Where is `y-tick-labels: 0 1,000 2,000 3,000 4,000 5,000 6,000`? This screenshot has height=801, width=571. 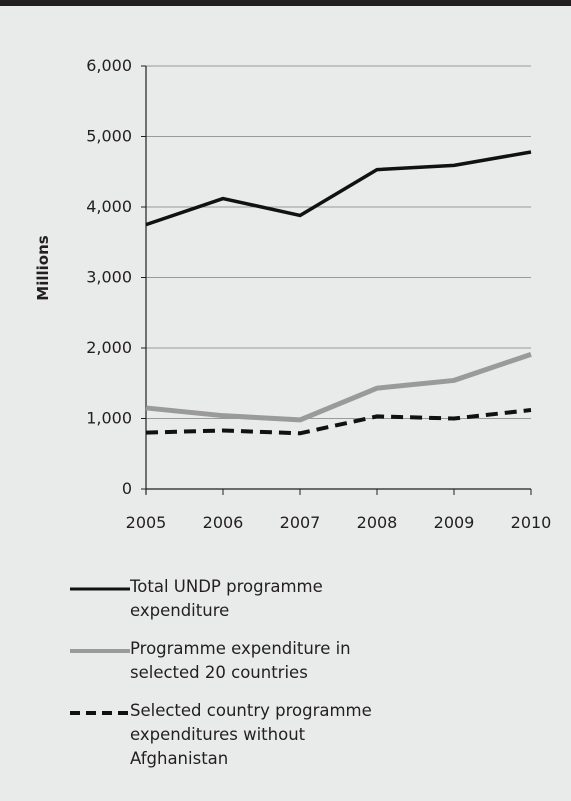
y-tick-labels: 0 1,000 2,000 3,000 4,000 5,000 6,000 is located at coordinates (109, 277).